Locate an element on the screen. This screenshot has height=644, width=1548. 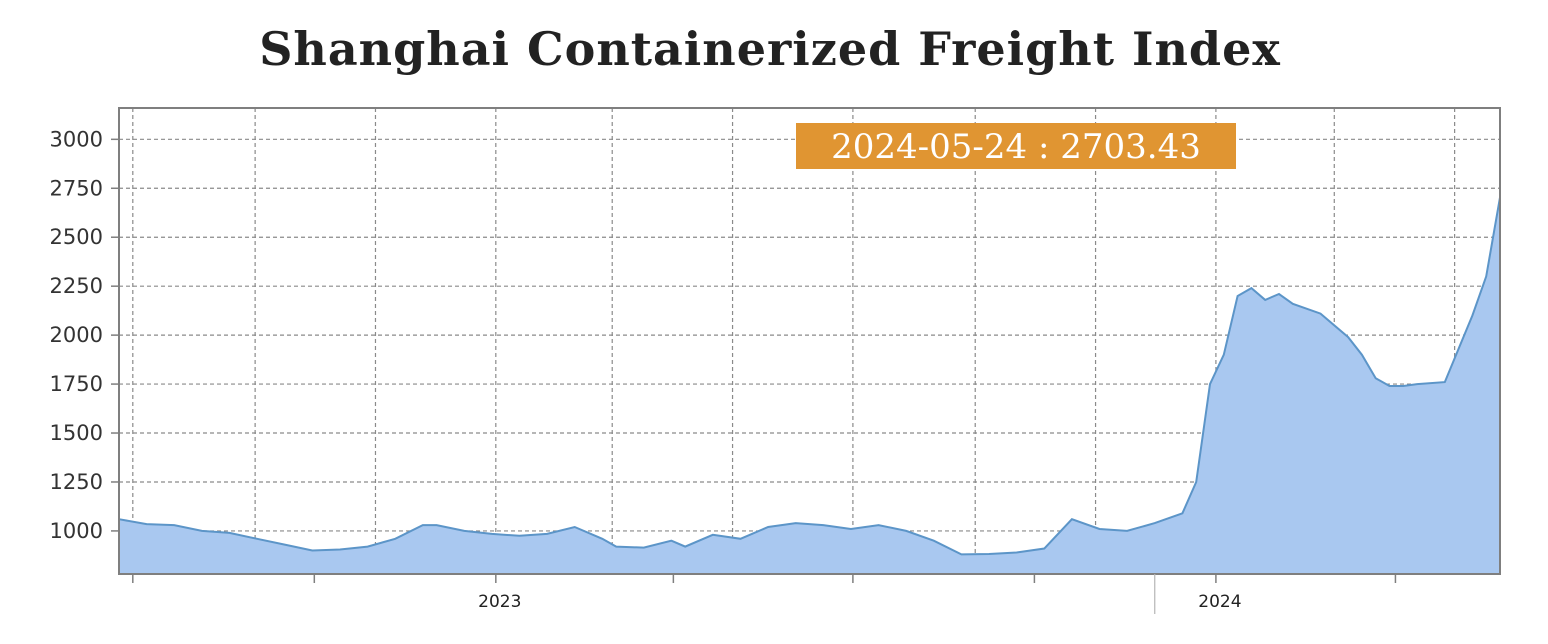
y-tick-label: 2250 is located at coordinates (76, 286).